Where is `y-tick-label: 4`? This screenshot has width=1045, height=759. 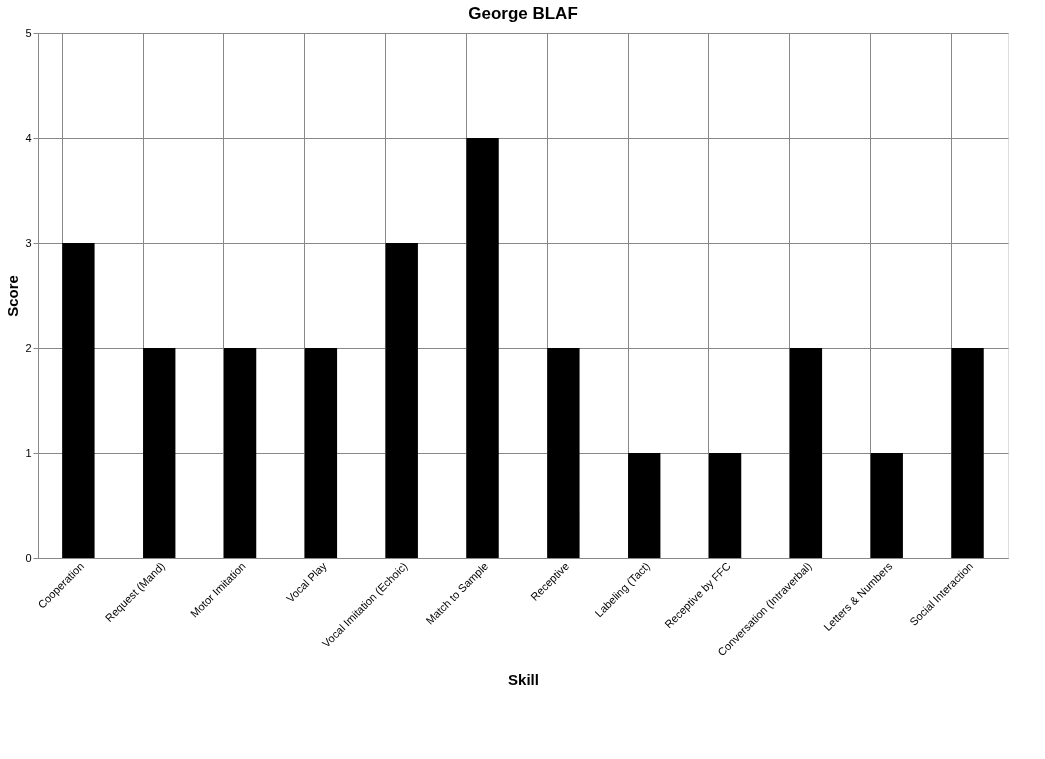
y-tick-label: 4 is located at coordinates (28, 137).